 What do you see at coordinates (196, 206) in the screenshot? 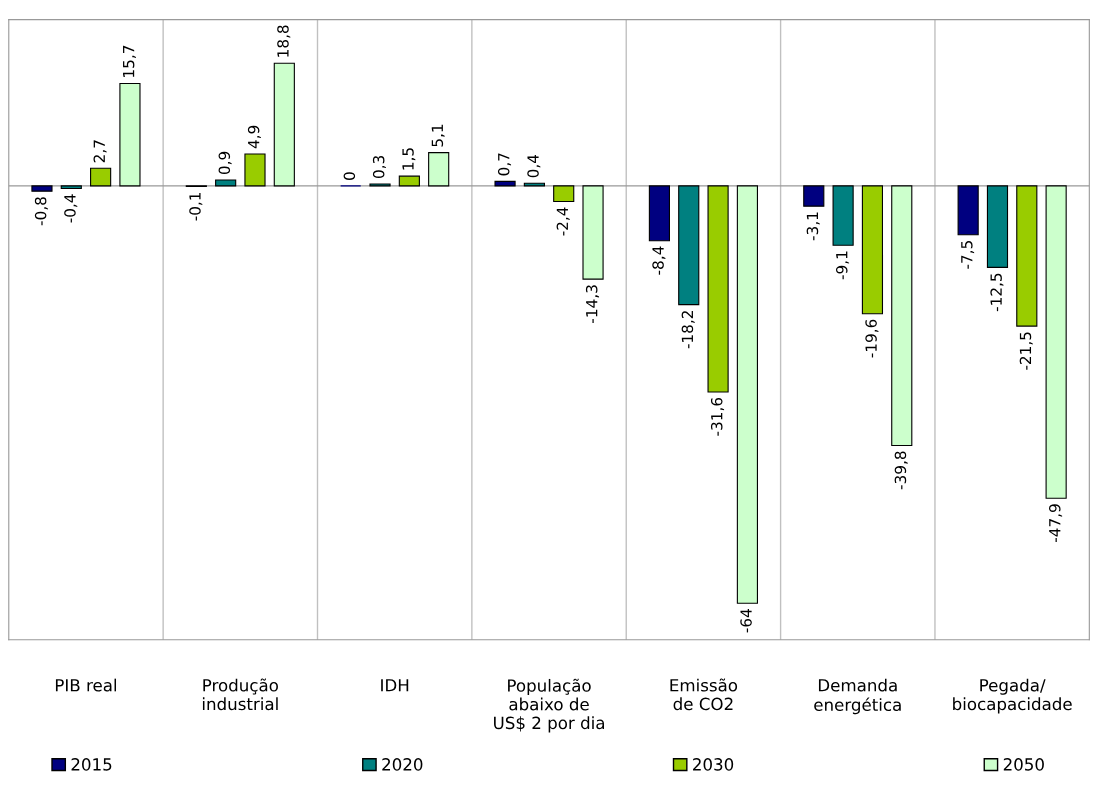
I see `data-label: -0,1` at bounding box center [196, 206].